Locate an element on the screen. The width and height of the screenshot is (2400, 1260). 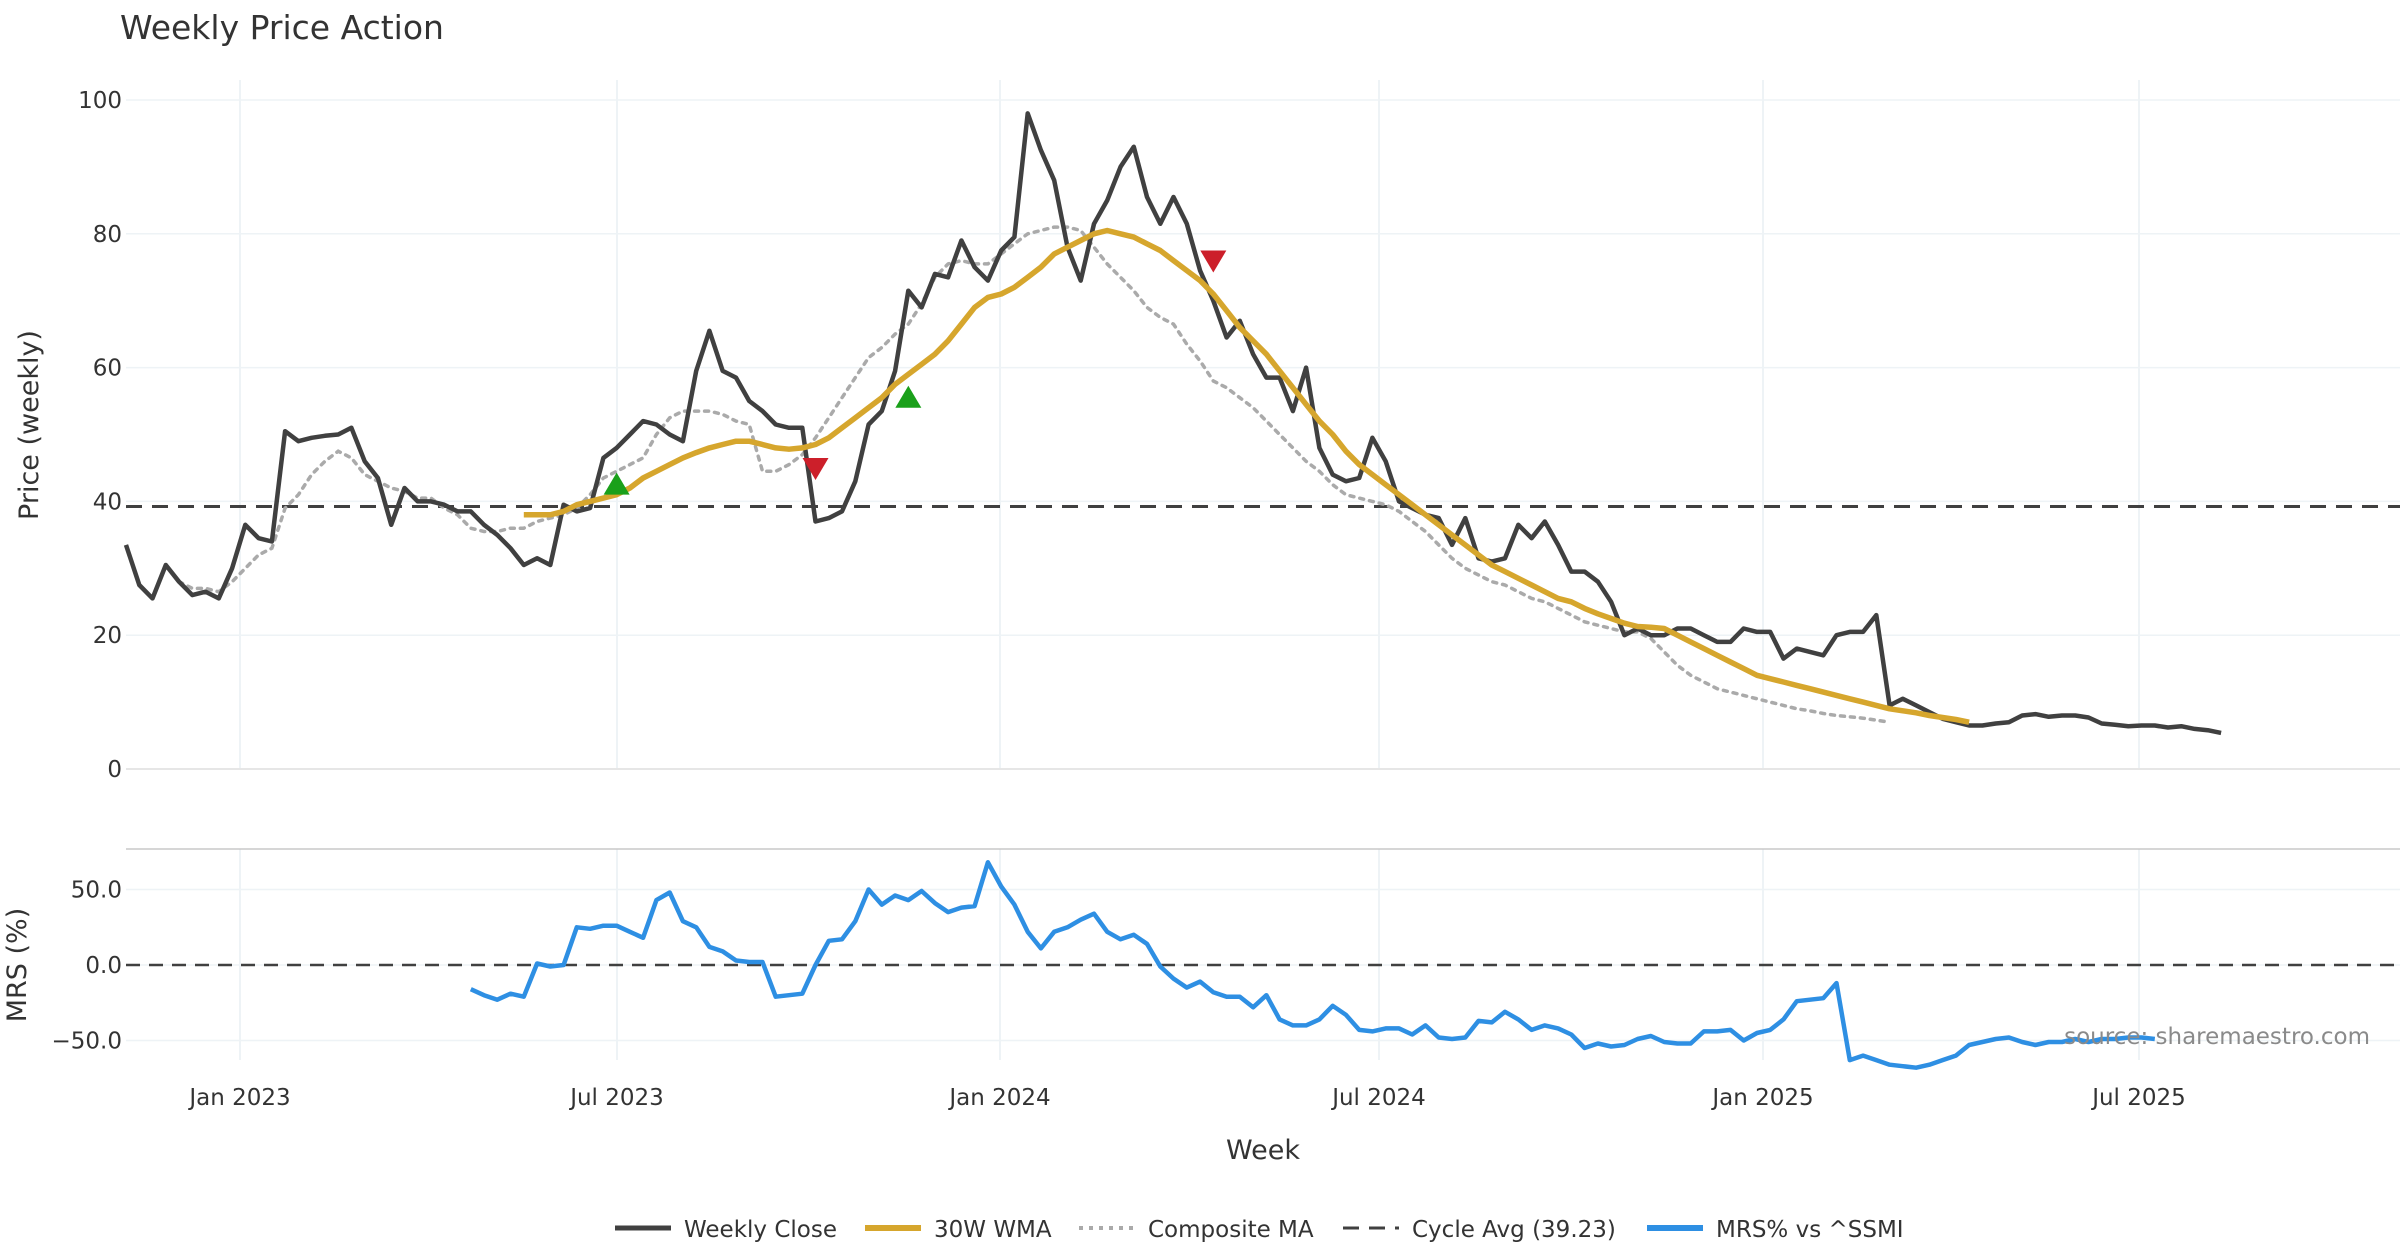
x-tick-label: Jan 2025 is located at coordinates (1761, 1098).